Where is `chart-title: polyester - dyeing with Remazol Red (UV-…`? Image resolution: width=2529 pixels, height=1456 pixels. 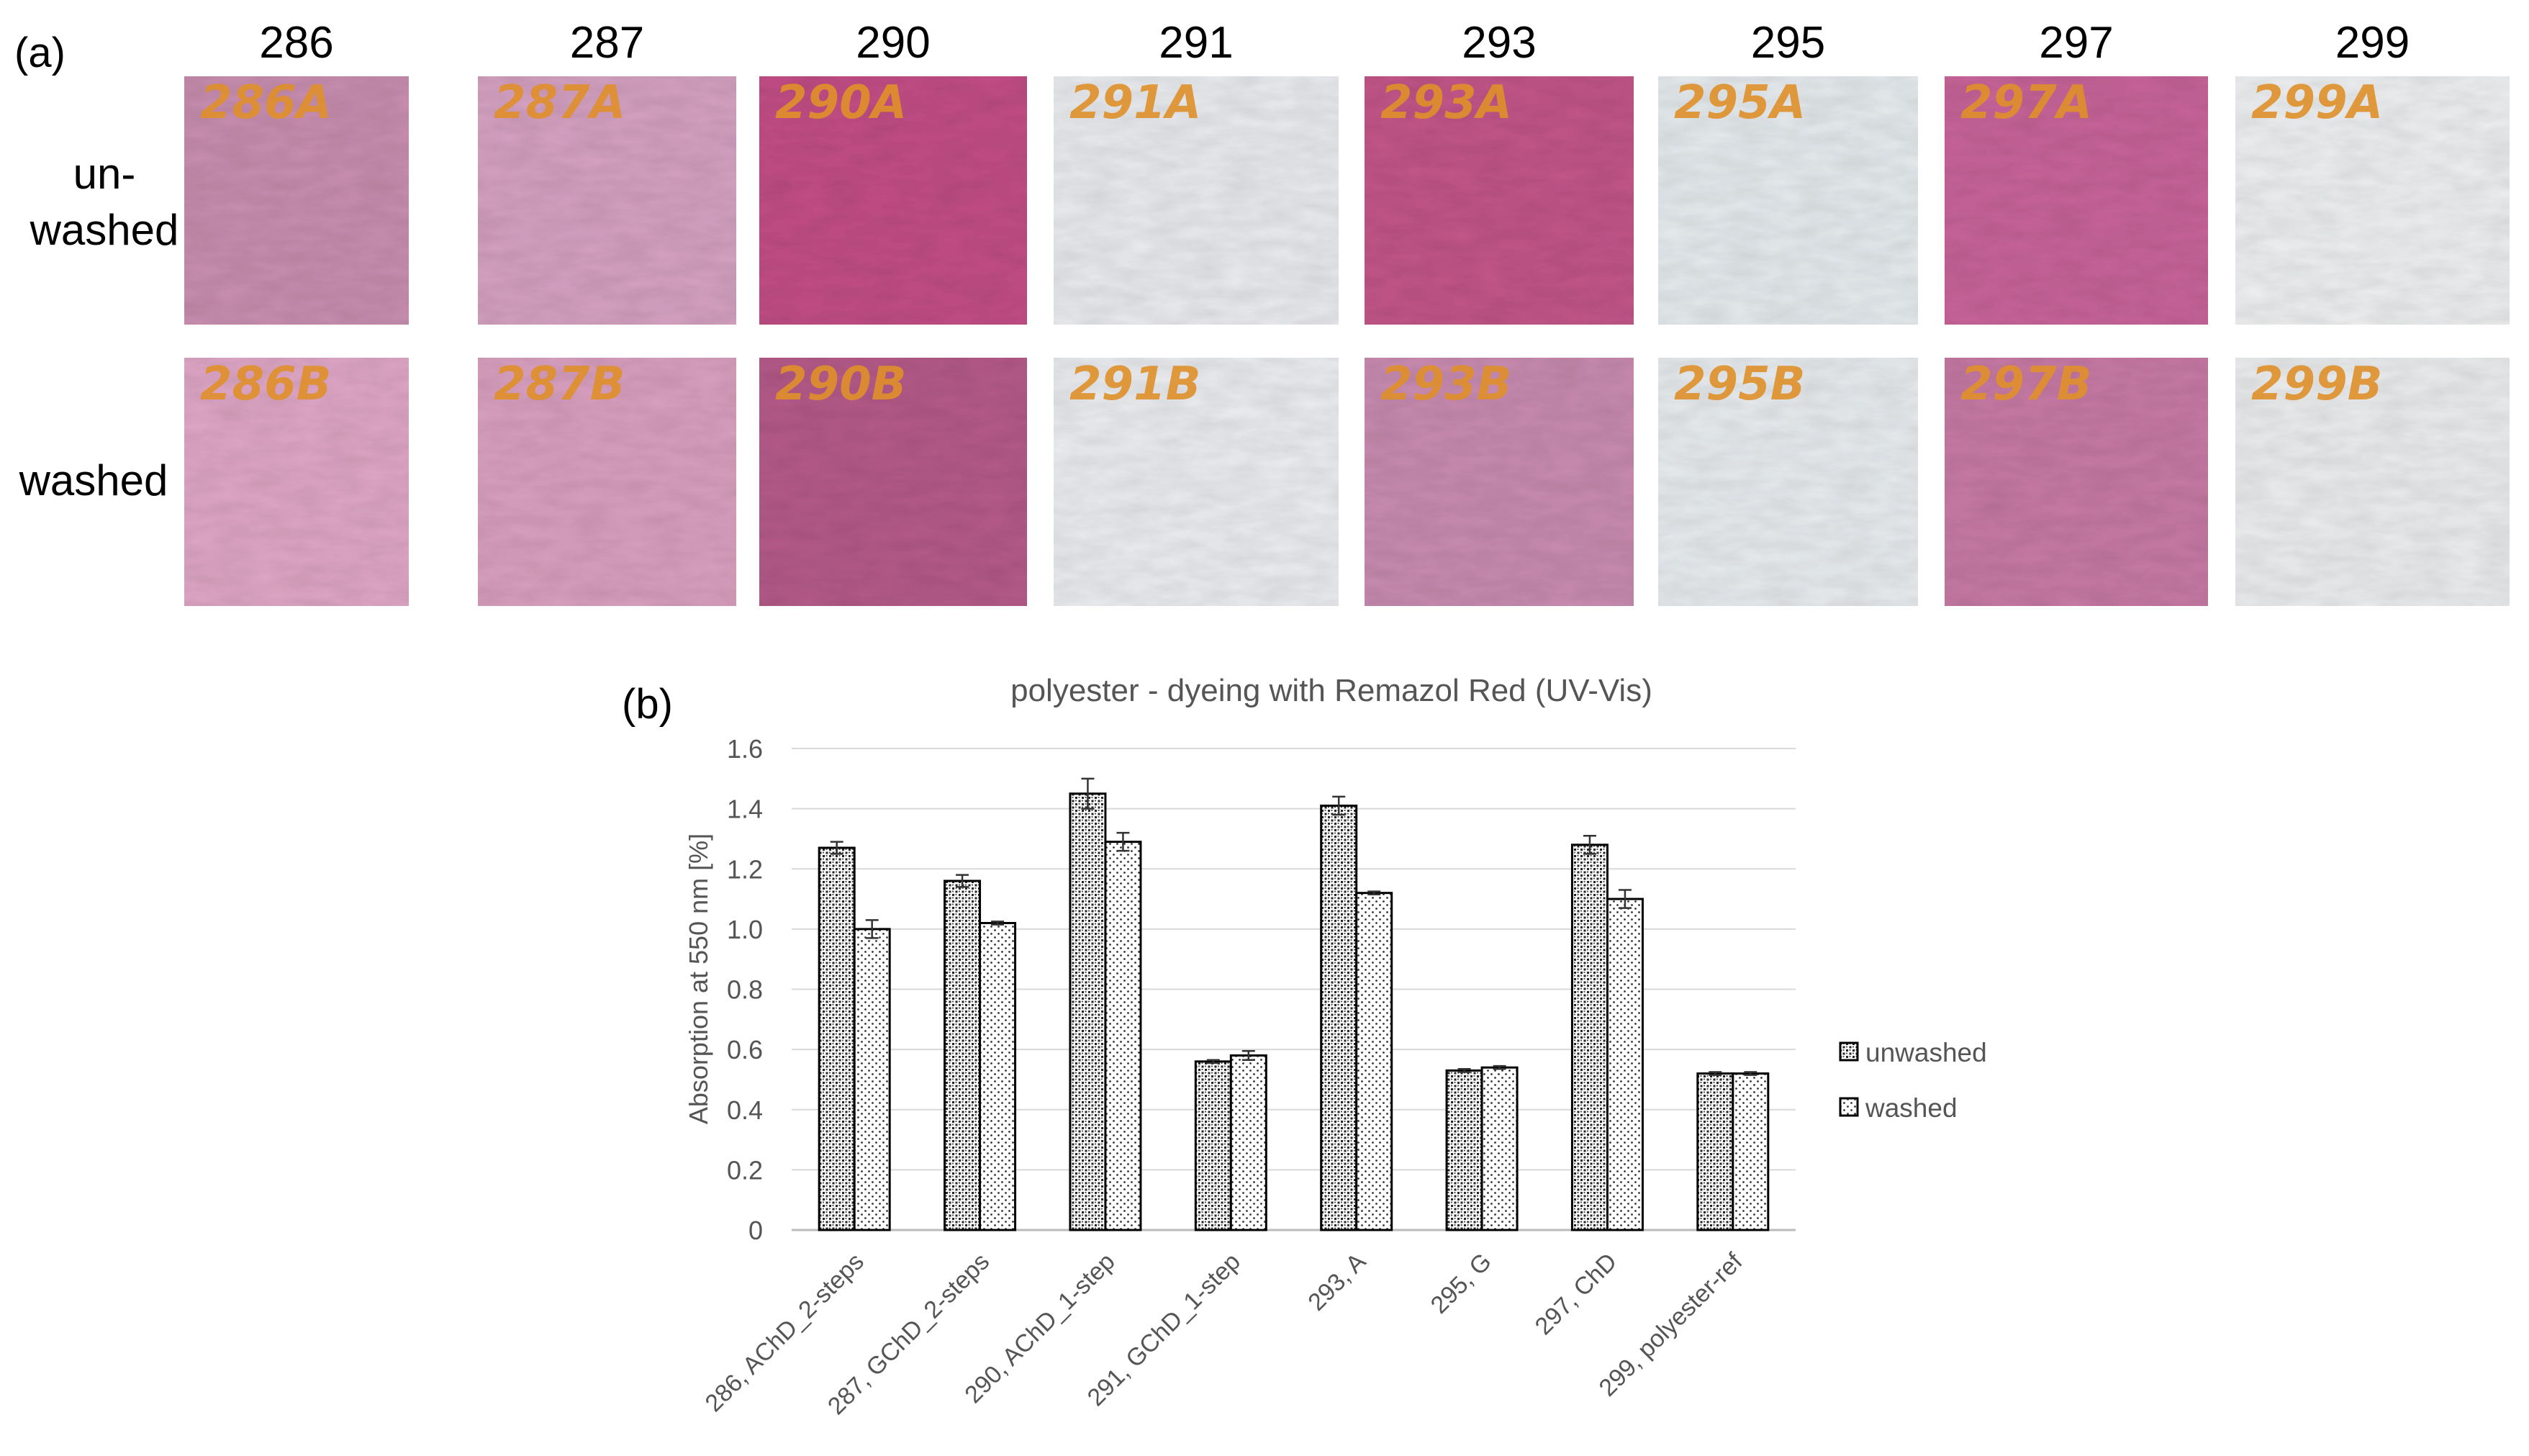
chart-title: polyester - dyeing with Remazol Red (UV-… is located at coordinates (1331, 690).